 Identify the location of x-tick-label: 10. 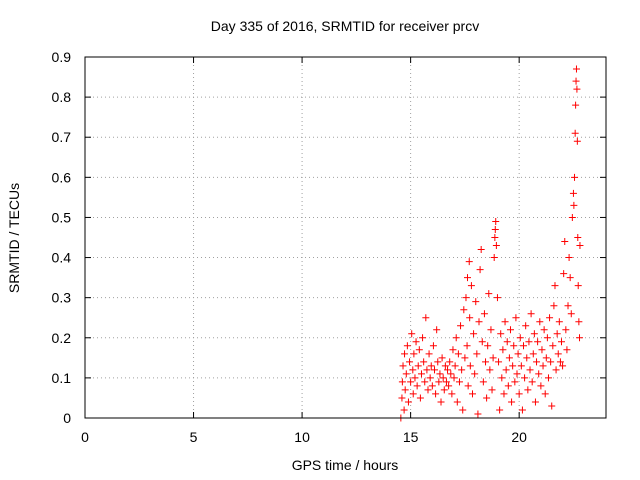
(302, 437).